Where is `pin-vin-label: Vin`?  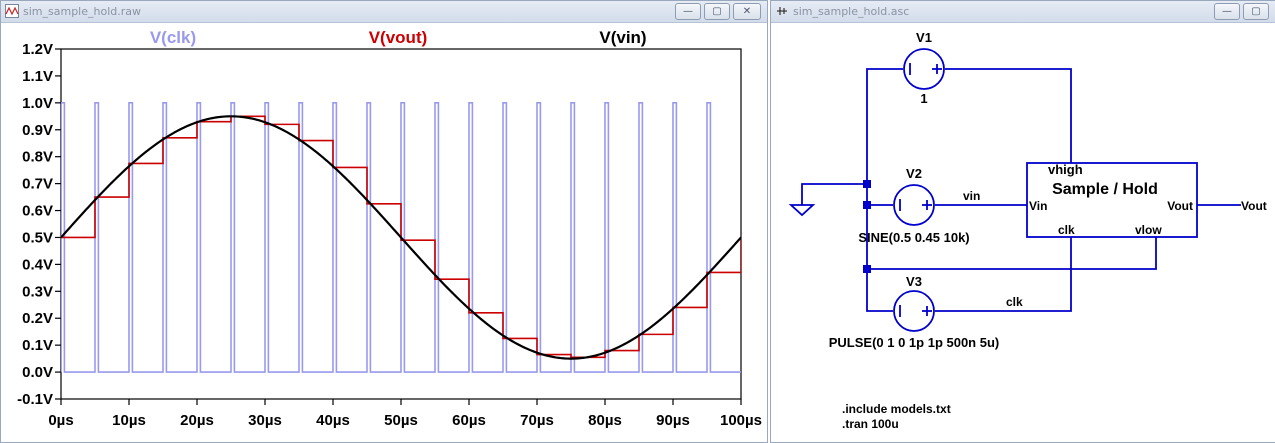
pin-vin-label: Vin is located at coordinates (1038, 206).